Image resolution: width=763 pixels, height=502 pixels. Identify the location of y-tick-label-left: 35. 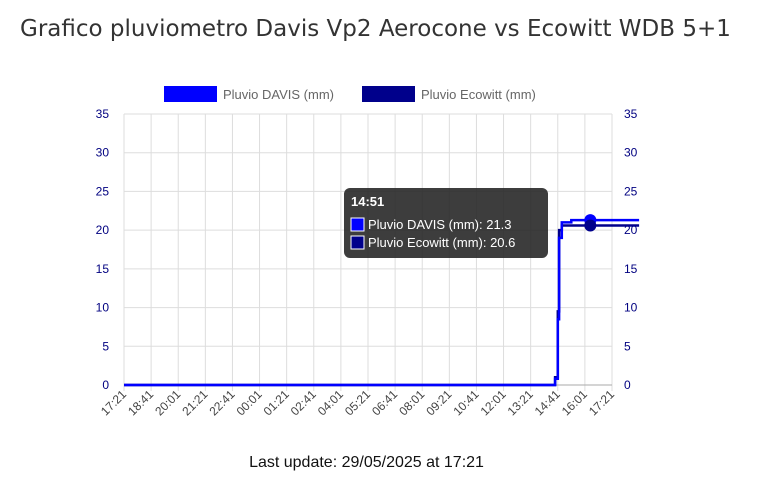
(103, 114).